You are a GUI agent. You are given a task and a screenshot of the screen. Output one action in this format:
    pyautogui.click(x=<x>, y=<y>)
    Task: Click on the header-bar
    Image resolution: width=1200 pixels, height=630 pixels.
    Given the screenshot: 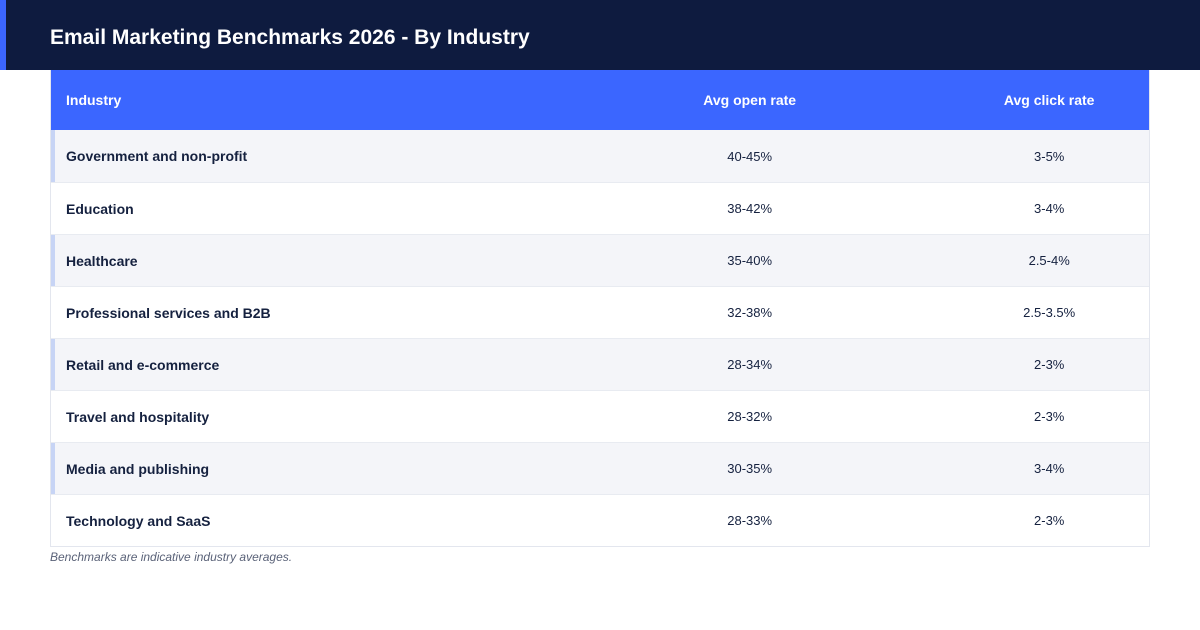 What is the action you would take?
    pyautogui.click(x=600, y=35)
    